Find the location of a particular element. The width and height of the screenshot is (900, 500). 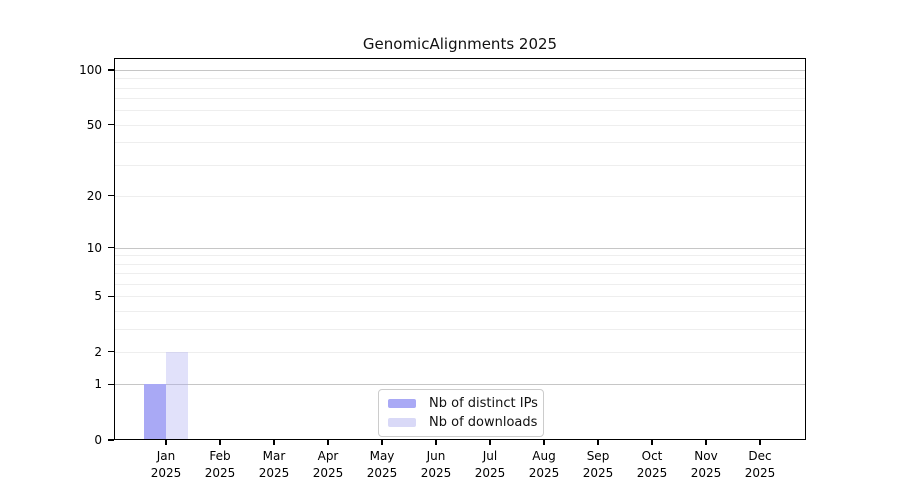

y-tick-label: 50 is located at coordinates (94, 124).